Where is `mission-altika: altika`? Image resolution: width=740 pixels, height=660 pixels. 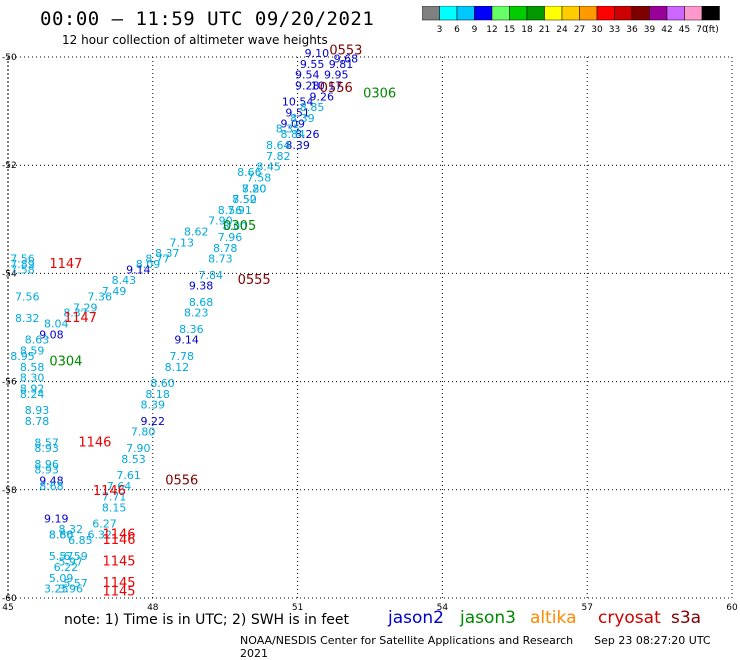 mission-altika: altika is located at coordinates (553, 618).